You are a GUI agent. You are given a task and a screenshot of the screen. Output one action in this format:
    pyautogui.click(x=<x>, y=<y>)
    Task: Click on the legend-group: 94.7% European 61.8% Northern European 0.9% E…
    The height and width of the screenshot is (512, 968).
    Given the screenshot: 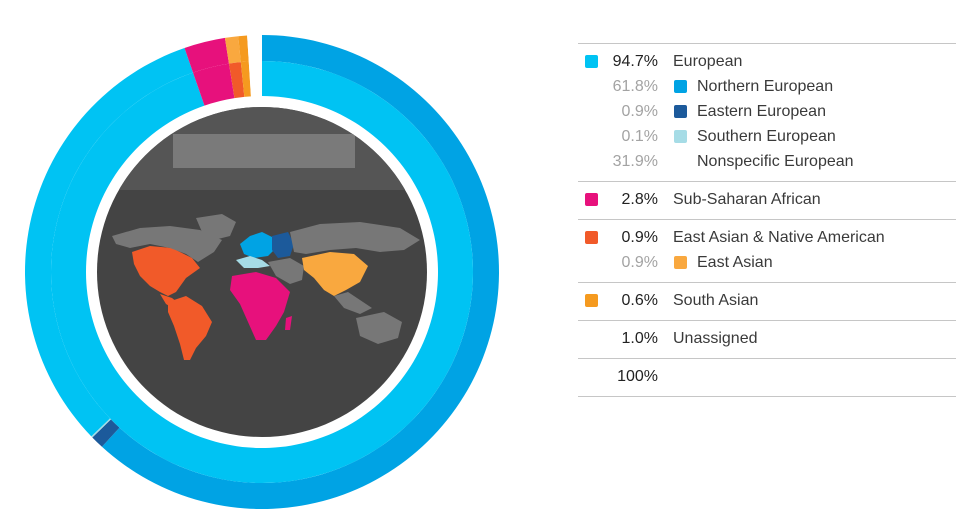 What is the action you would take?
    pyautogui.click(x=767, y=112)
    